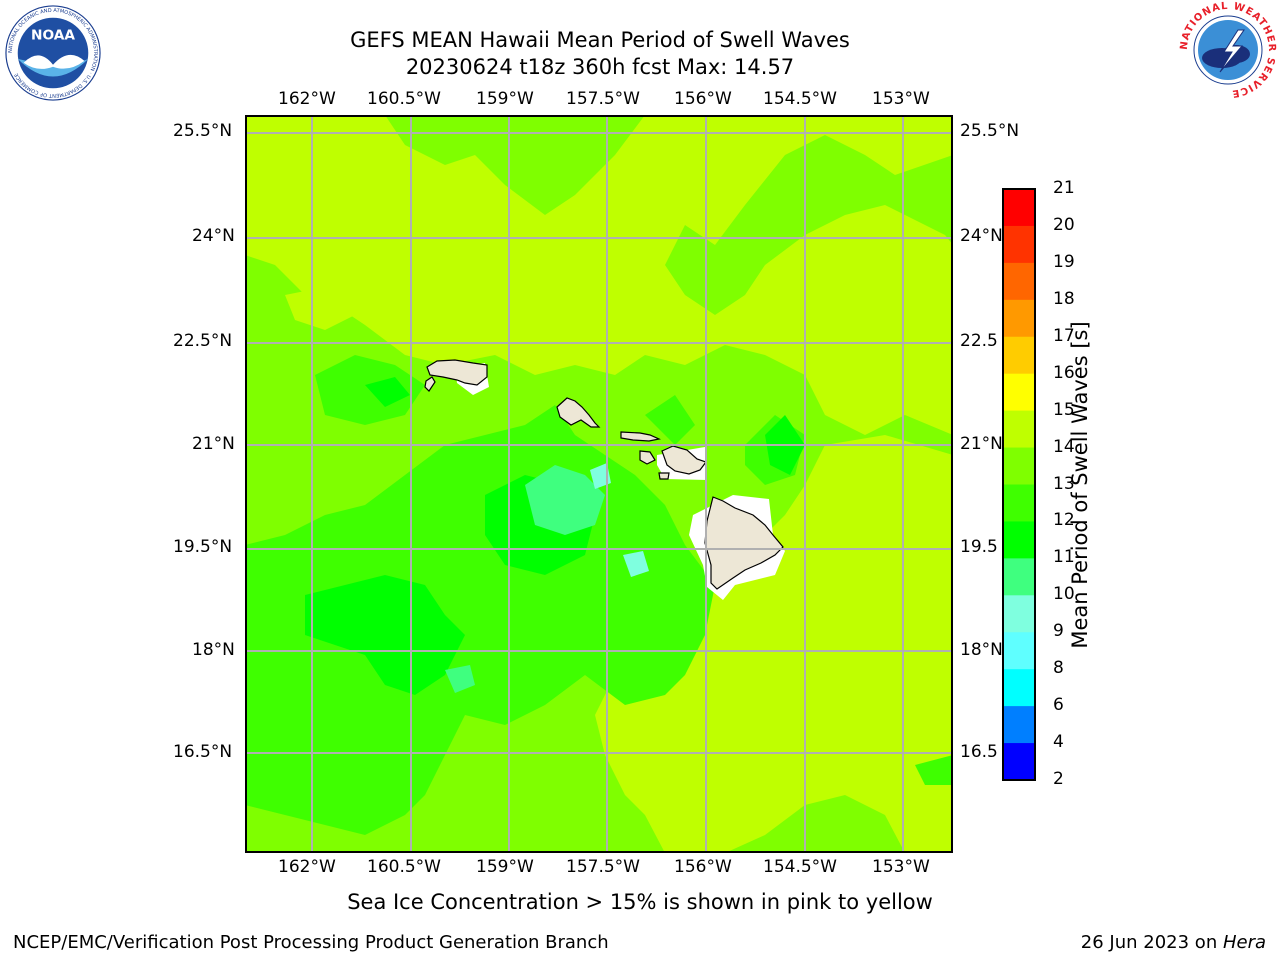 This screenshot has width=1280, height=960. What do you see at coordinates (525, 579) in the screenshot?
I see `aqua-green-regions` at bounding box center [525, 579].